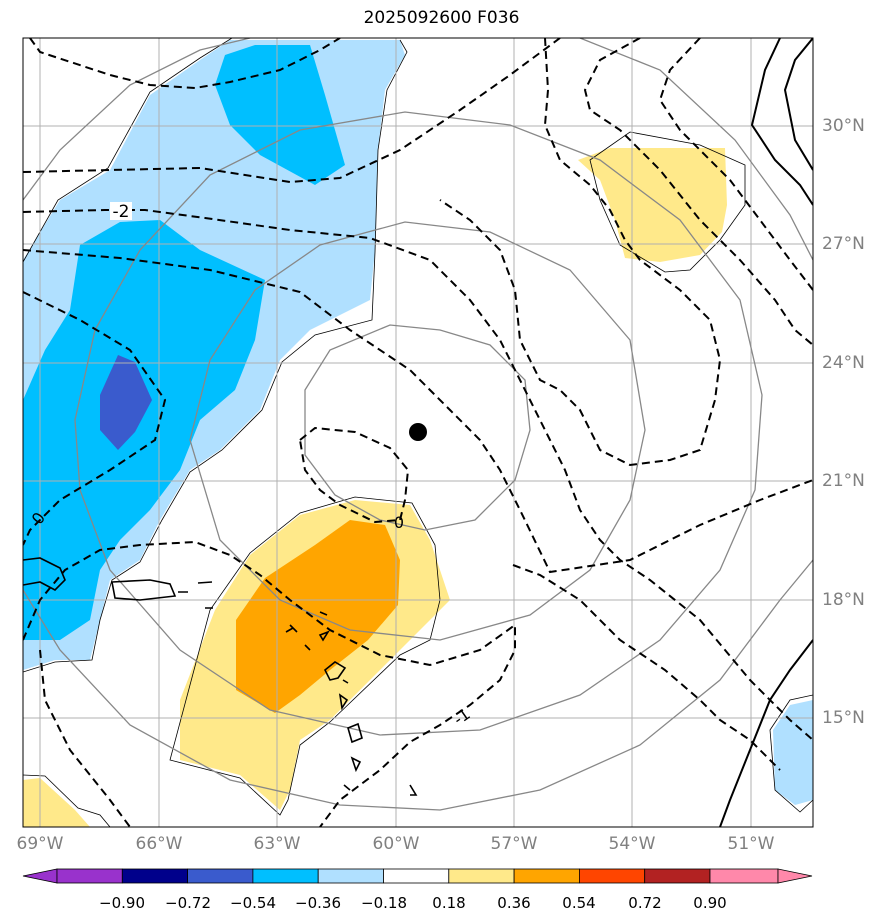 This screenshot has height=924, width=883. I want to click on colorbar-extend-high, so click(795, 876).